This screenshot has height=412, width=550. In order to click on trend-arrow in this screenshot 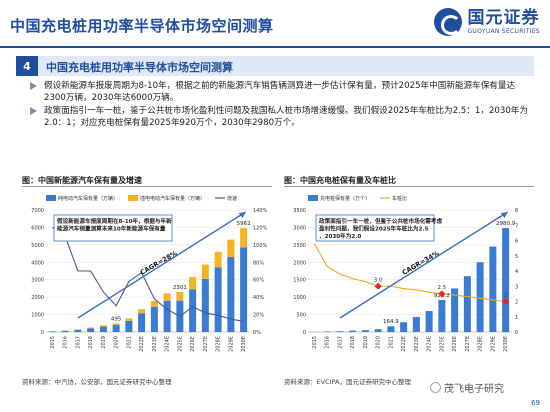, I will do `click(161, 265)`.